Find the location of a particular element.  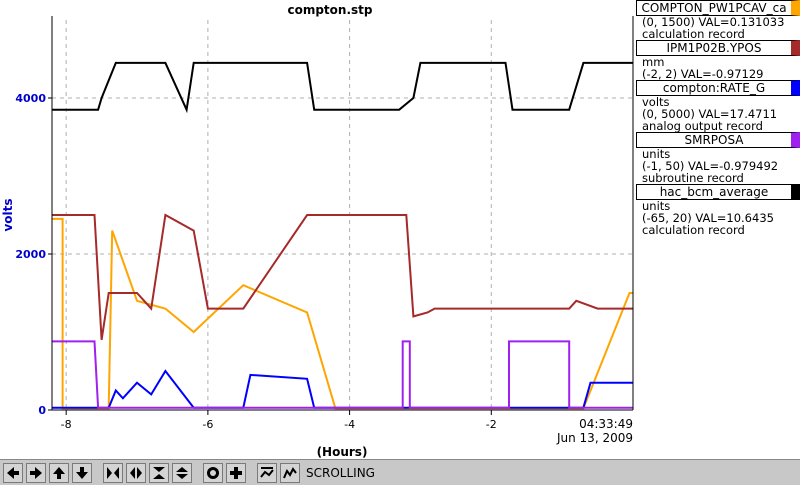

series-line-smrposa is located at coordinates (342, 374).